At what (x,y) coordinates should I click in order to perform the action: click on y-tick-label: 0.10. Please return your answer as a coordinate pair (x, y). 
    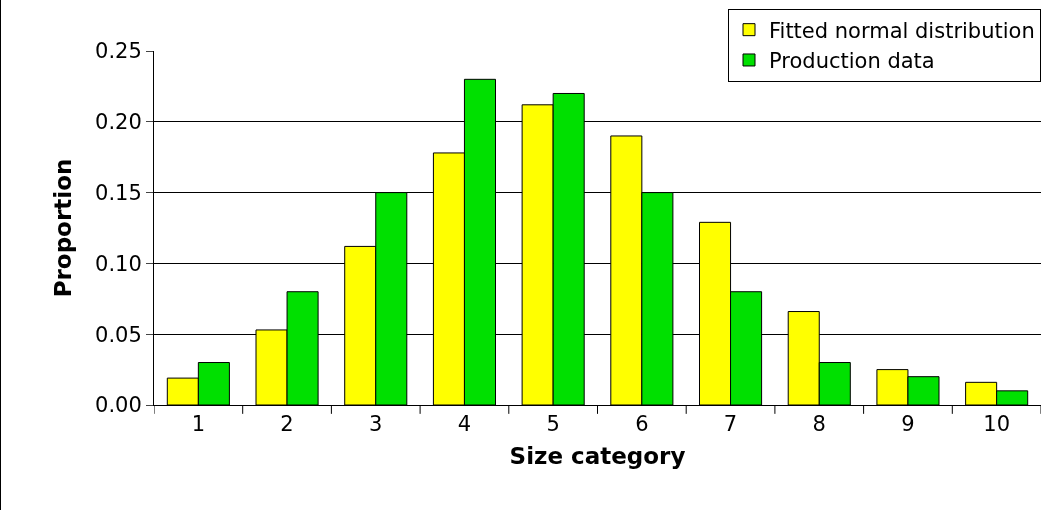
    Looking at the image, I should click on (118, 263).